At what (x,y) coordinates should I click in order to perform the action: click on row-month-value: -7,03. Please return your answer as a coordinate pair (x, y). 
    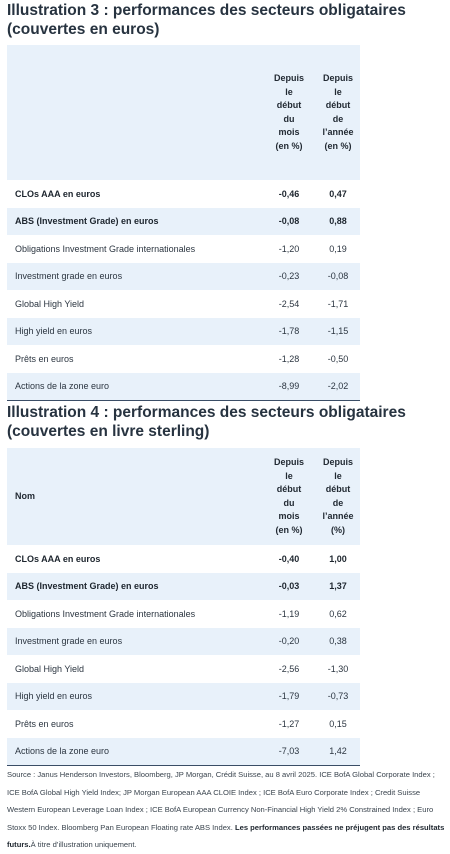
    Looking at the image, I should click on (289, 751).